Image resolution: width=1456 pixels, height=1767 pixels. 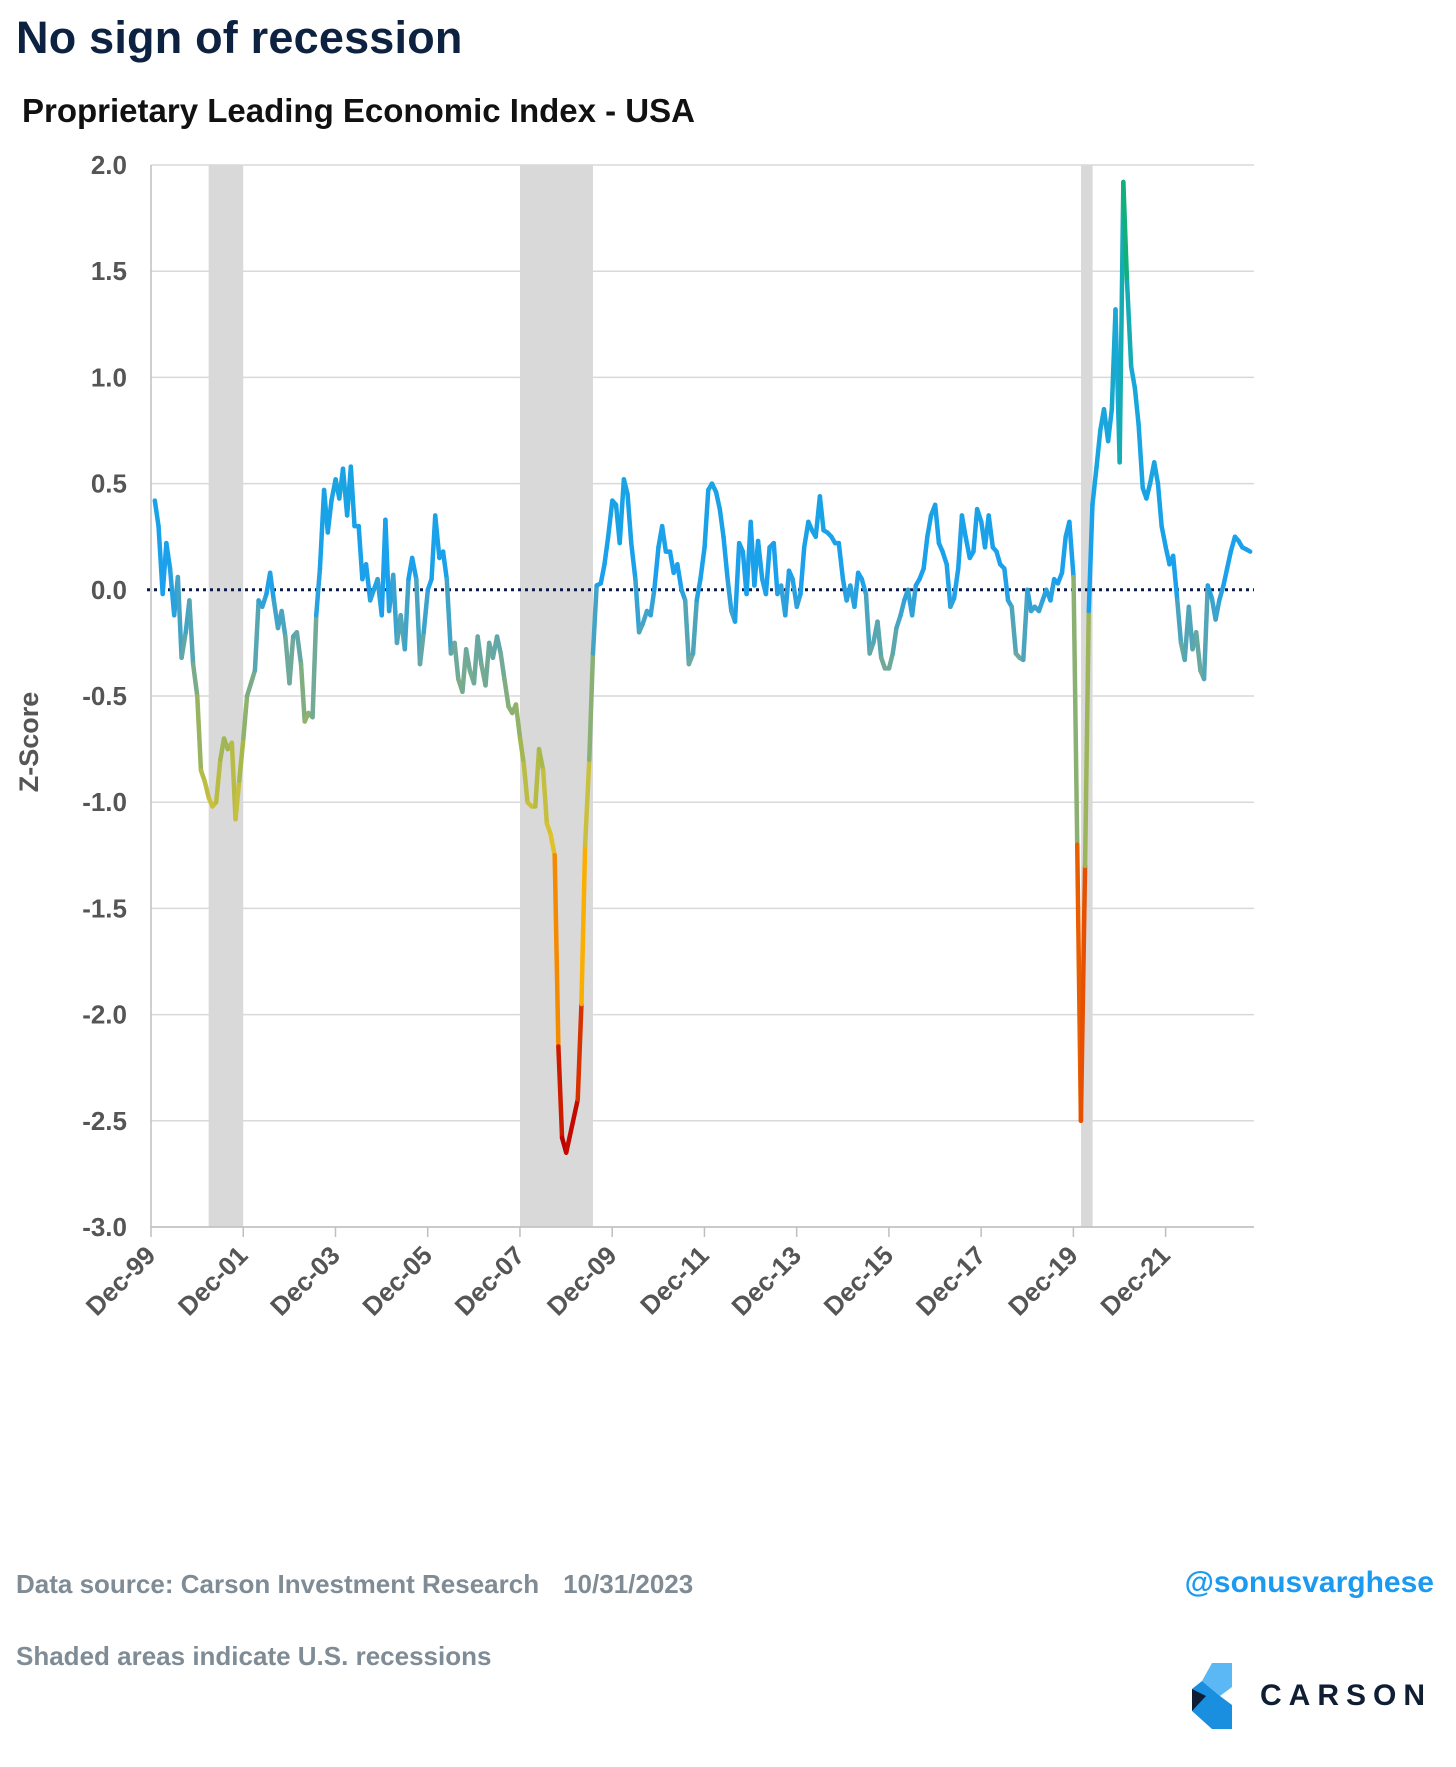 What do you see at coordinates (104, 1015) in the screenshot?
I see `y-tick-label: -2.0` at bounding box center [104, 1015].